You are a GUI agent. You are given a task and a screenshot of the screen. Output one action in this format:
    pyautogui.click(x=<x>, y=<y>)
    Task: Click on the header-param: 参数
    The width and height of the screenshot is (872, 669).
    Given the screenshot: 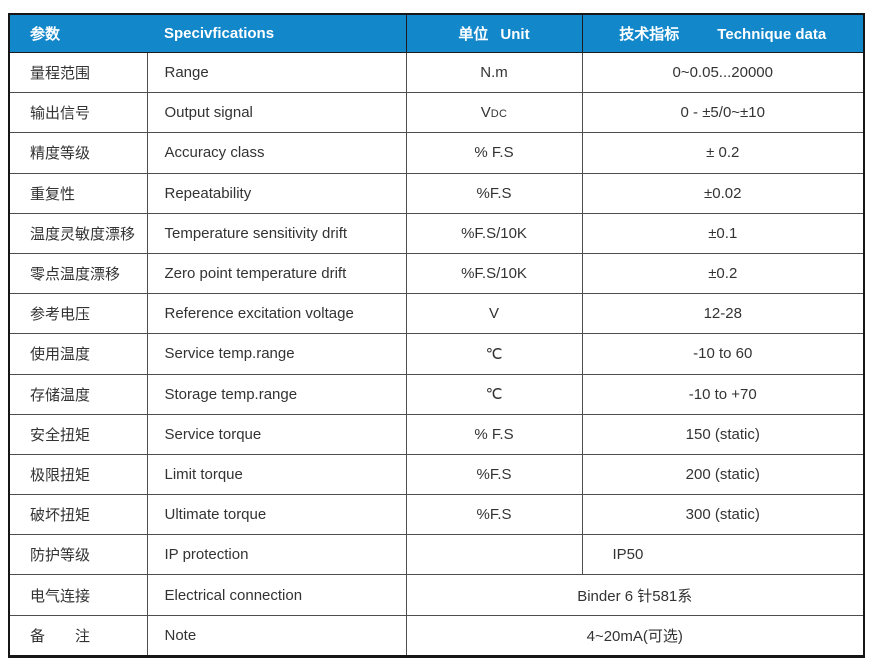 What is the action you would take?
    pyautogui.click(x=77, y=33)
    